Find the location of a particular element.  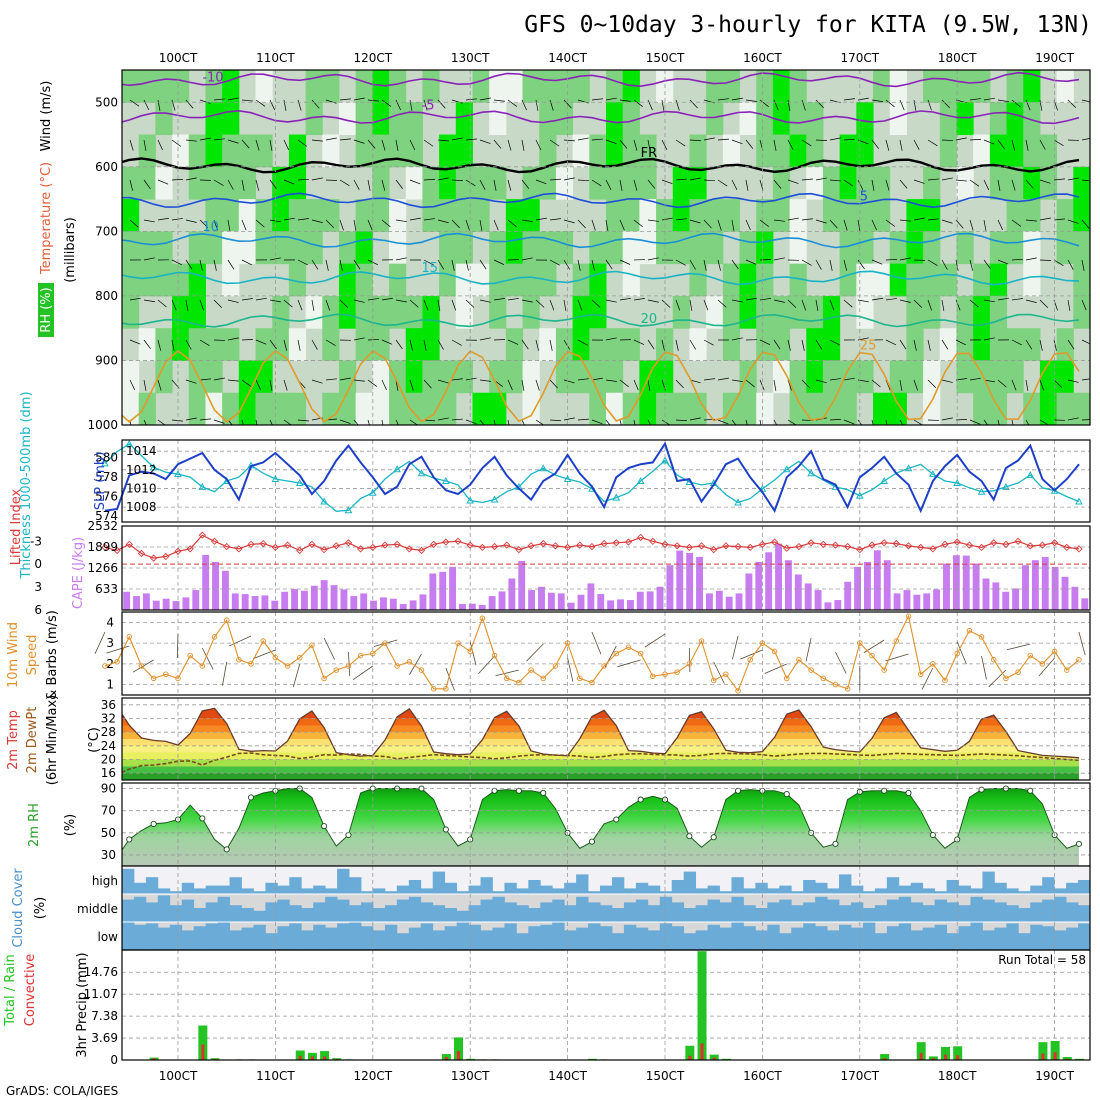

bottom-tick-label: 160CT is located at coordinates (762, 1076).